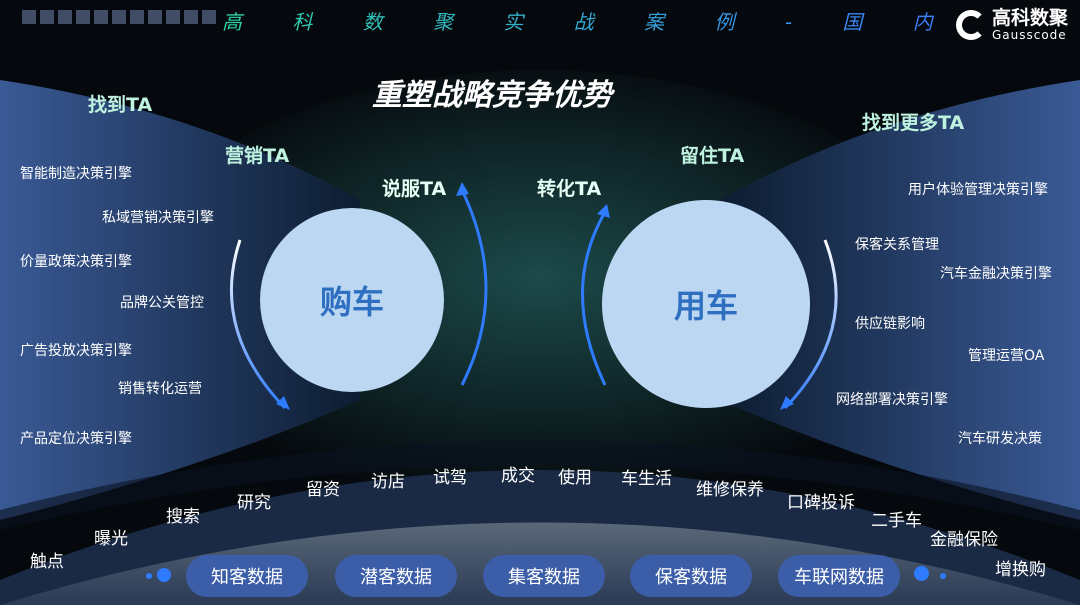 The width and height of the screenshot is (1080, 605). I want to click on right-item: 汽车研发决策, so click(1000, 439).